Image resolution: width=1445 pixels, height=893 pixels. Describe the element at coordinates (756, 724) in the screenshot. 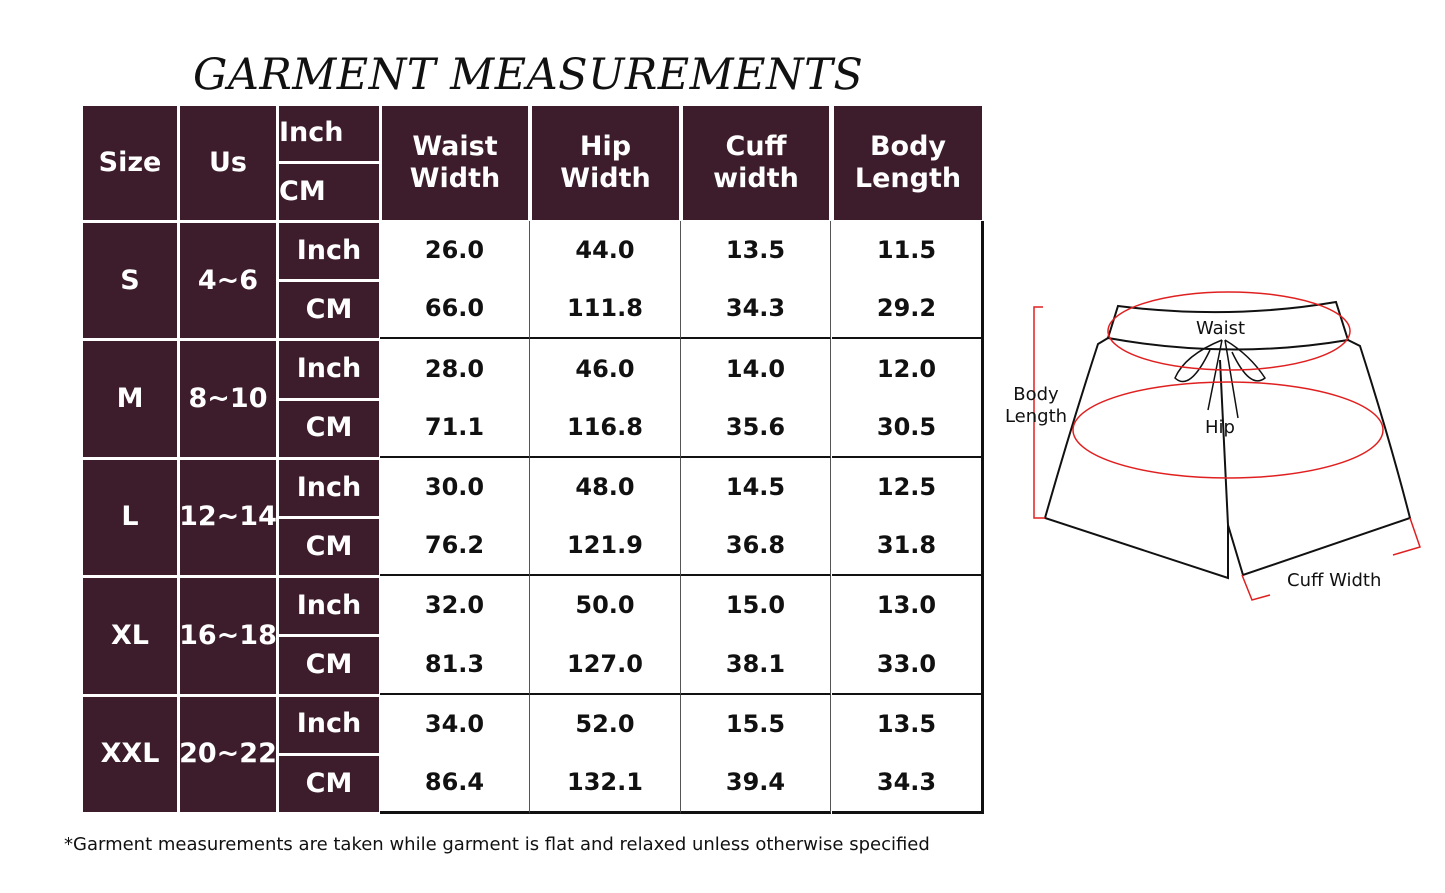

I see `measurement-cell: 15.5` at that location.